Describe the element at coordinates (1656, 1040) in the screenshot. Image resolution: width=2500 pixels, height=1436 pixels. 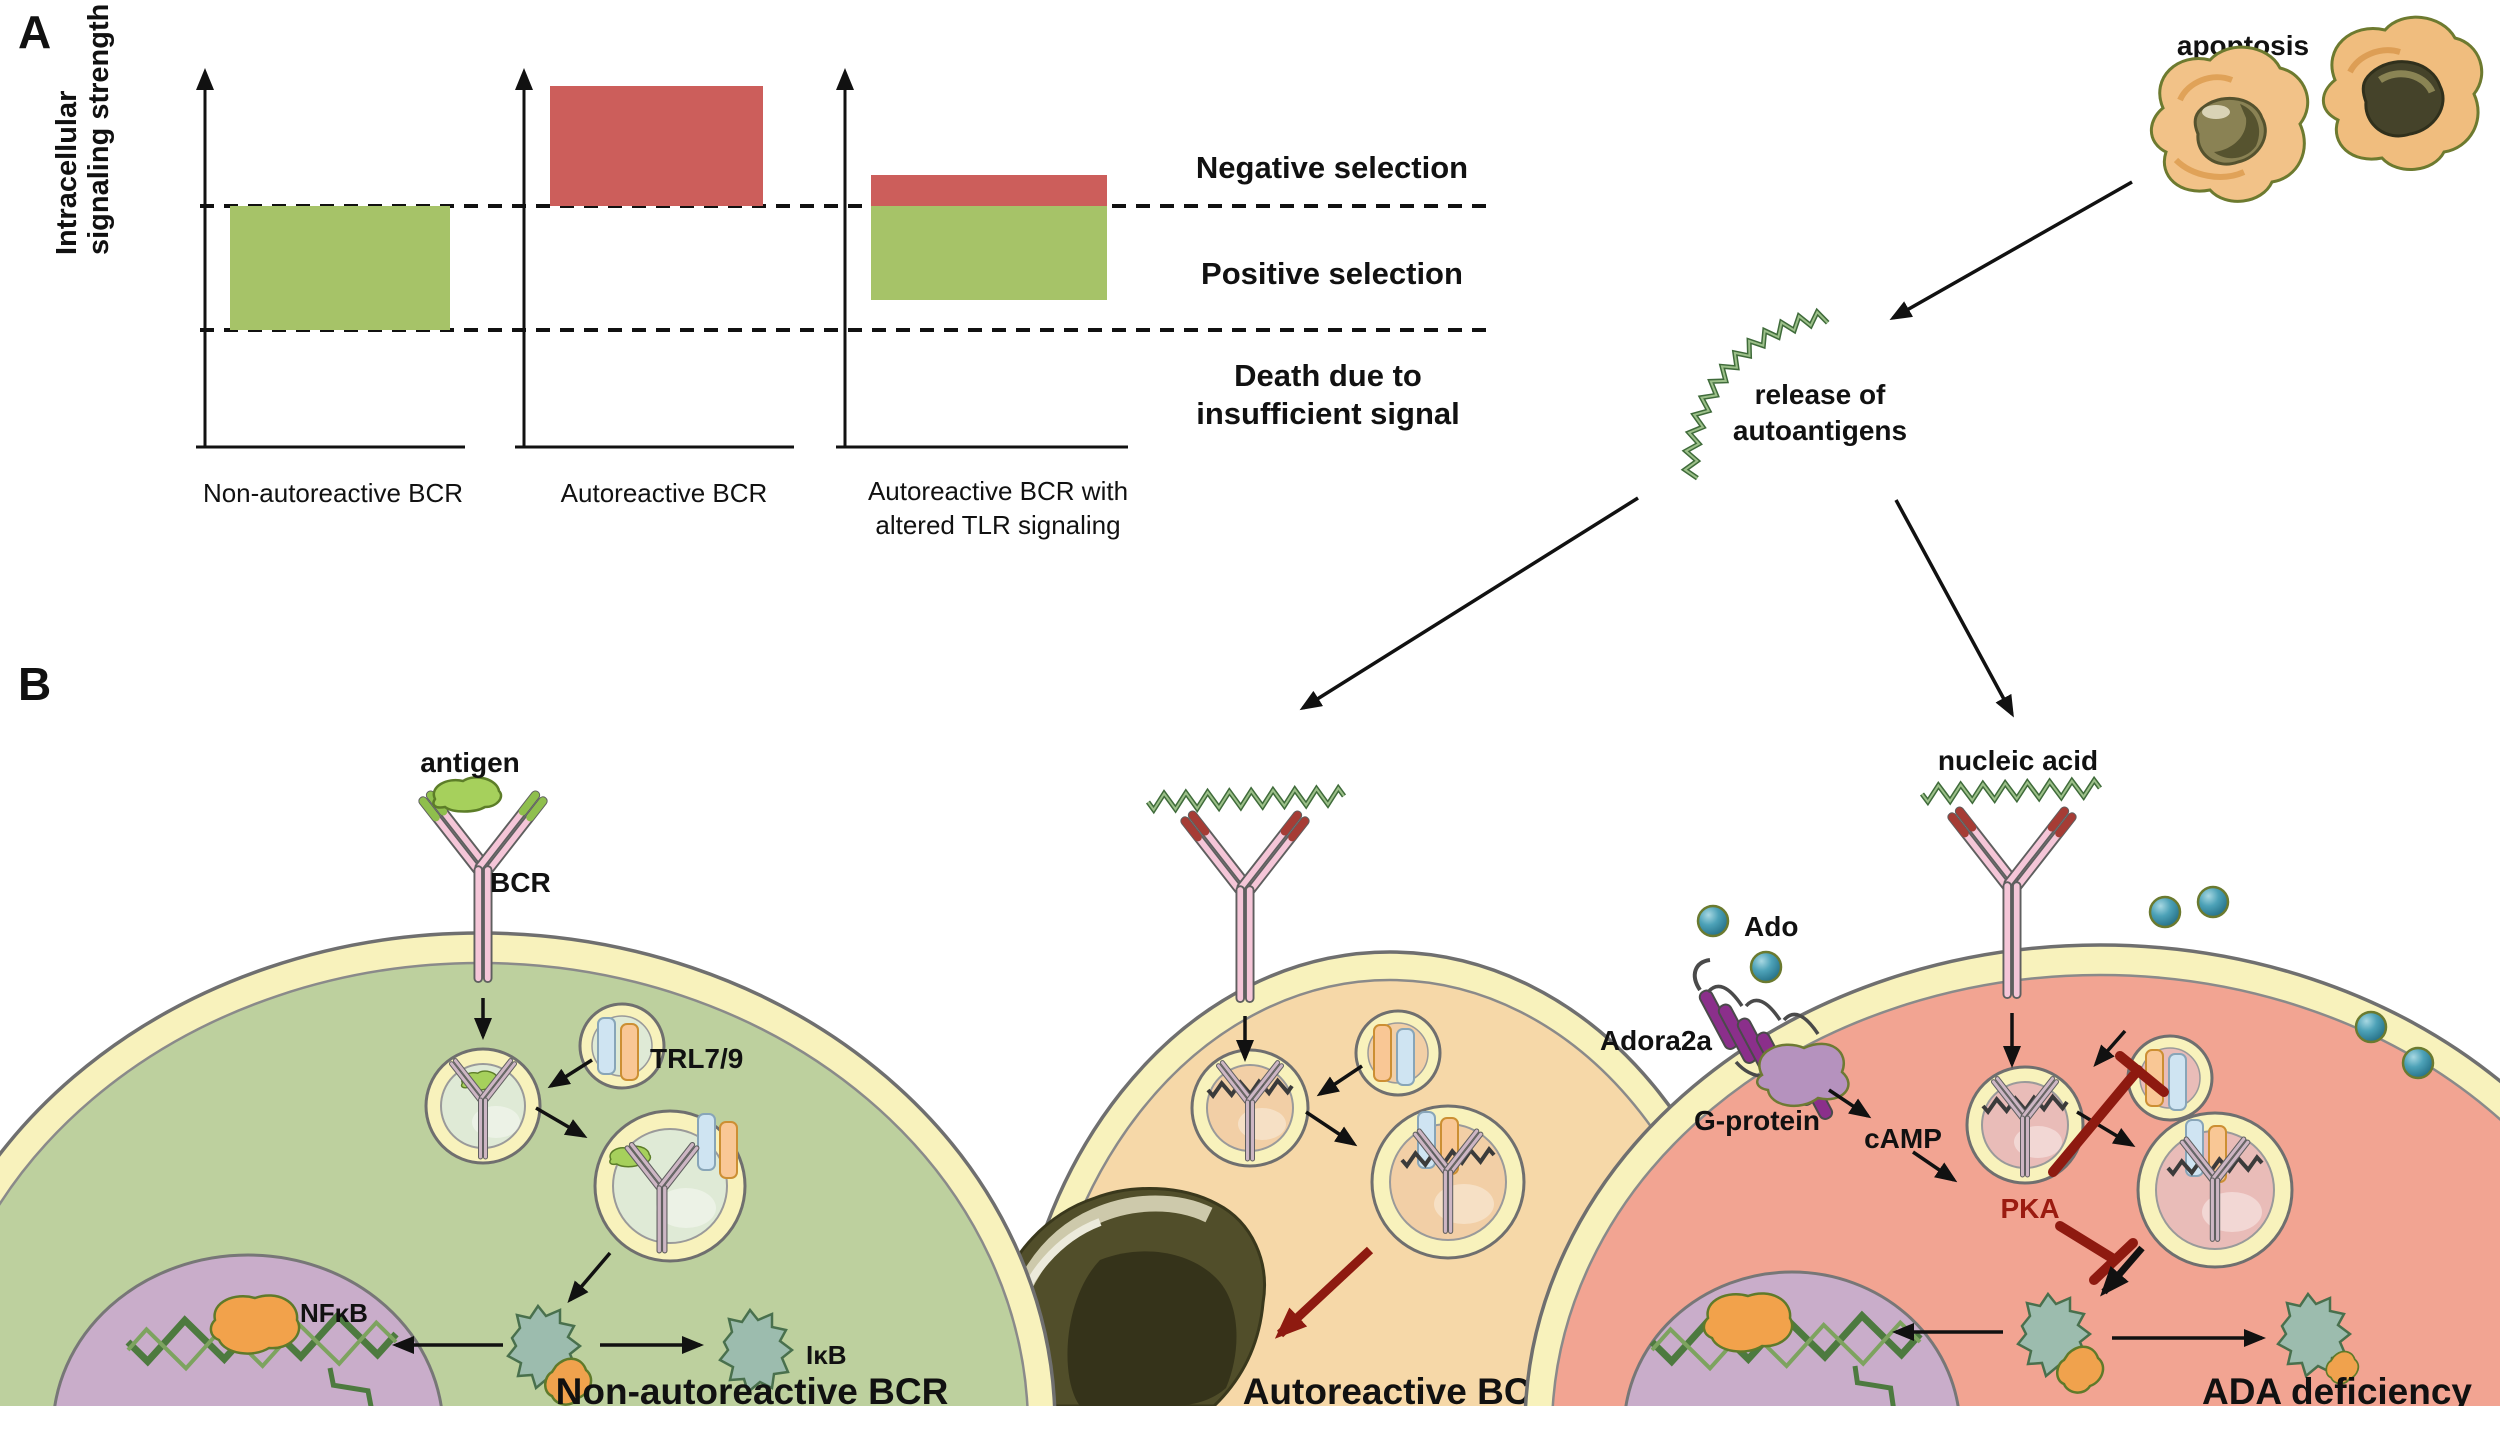
I see `adora2a-label: Adora2a` at that location.